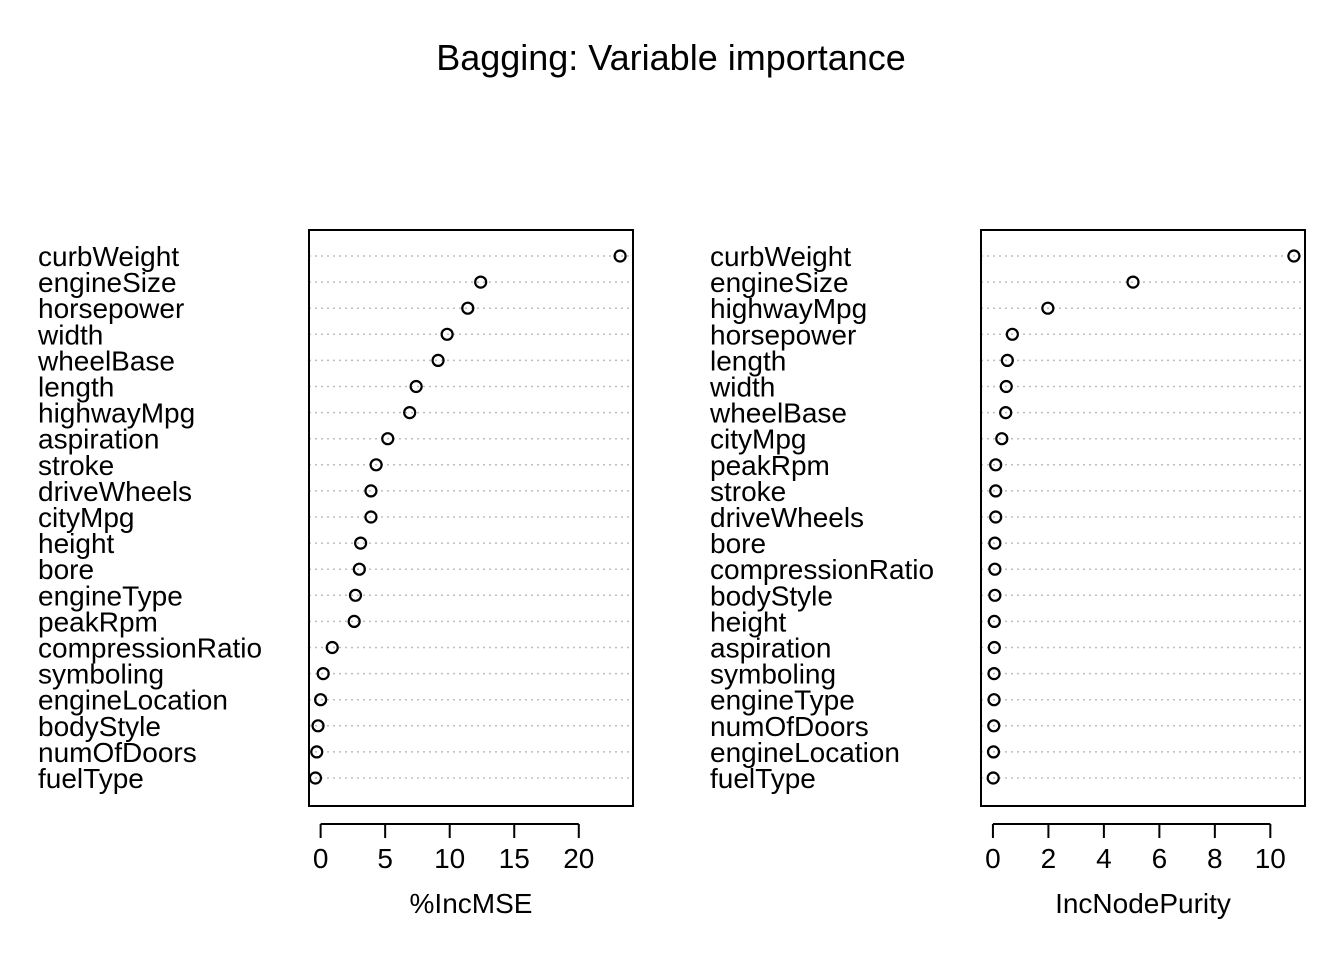 This screenshot has height=960, width=1344. I want to click on x-tick-label: 8, so click(1215, 858).